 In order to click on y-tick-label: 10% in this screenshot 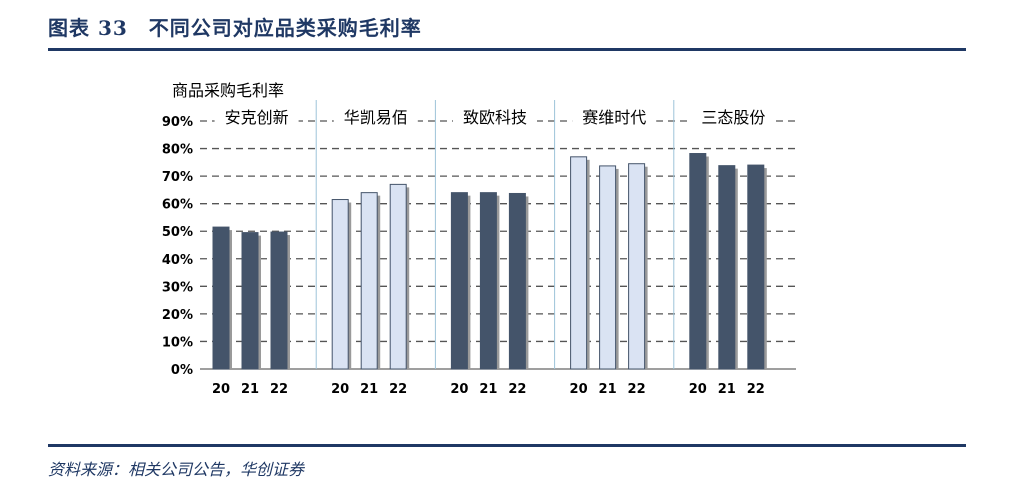, I will do `click(177, 342)`.